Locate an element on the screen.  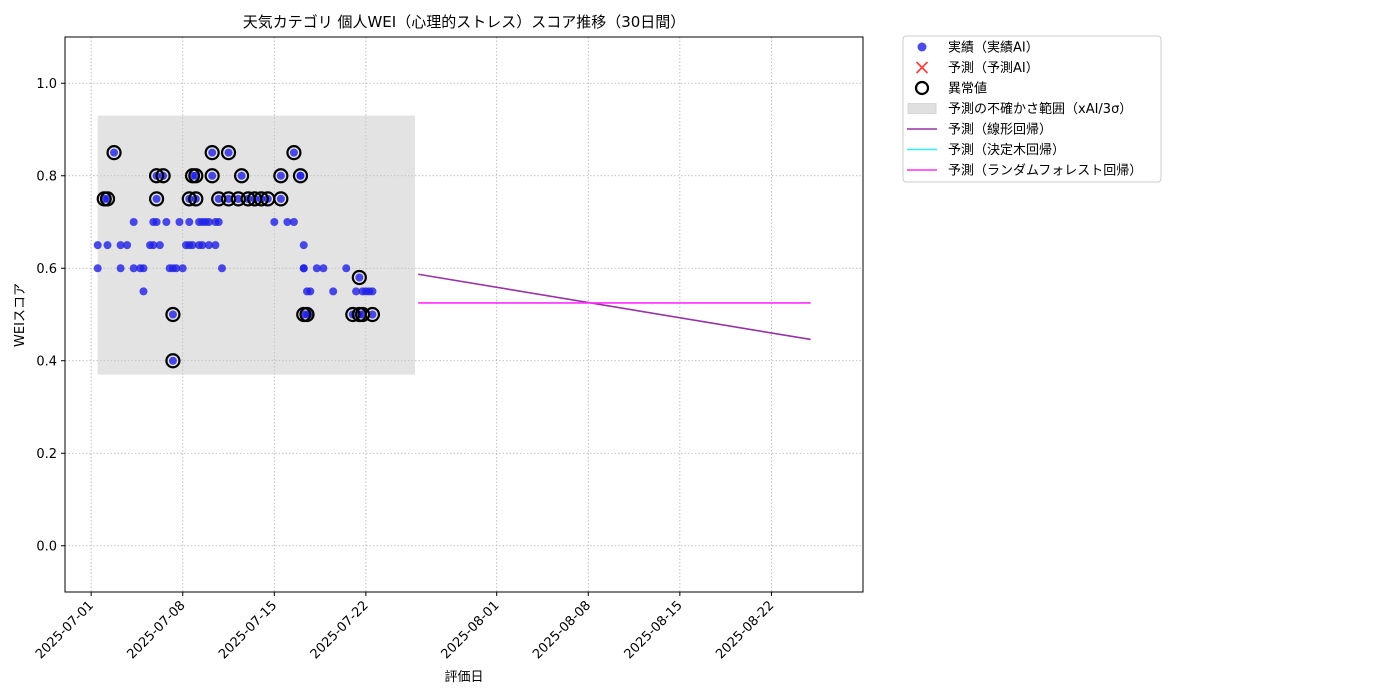
y-tick-label: 0.2 is located at coordinates (46, 454).